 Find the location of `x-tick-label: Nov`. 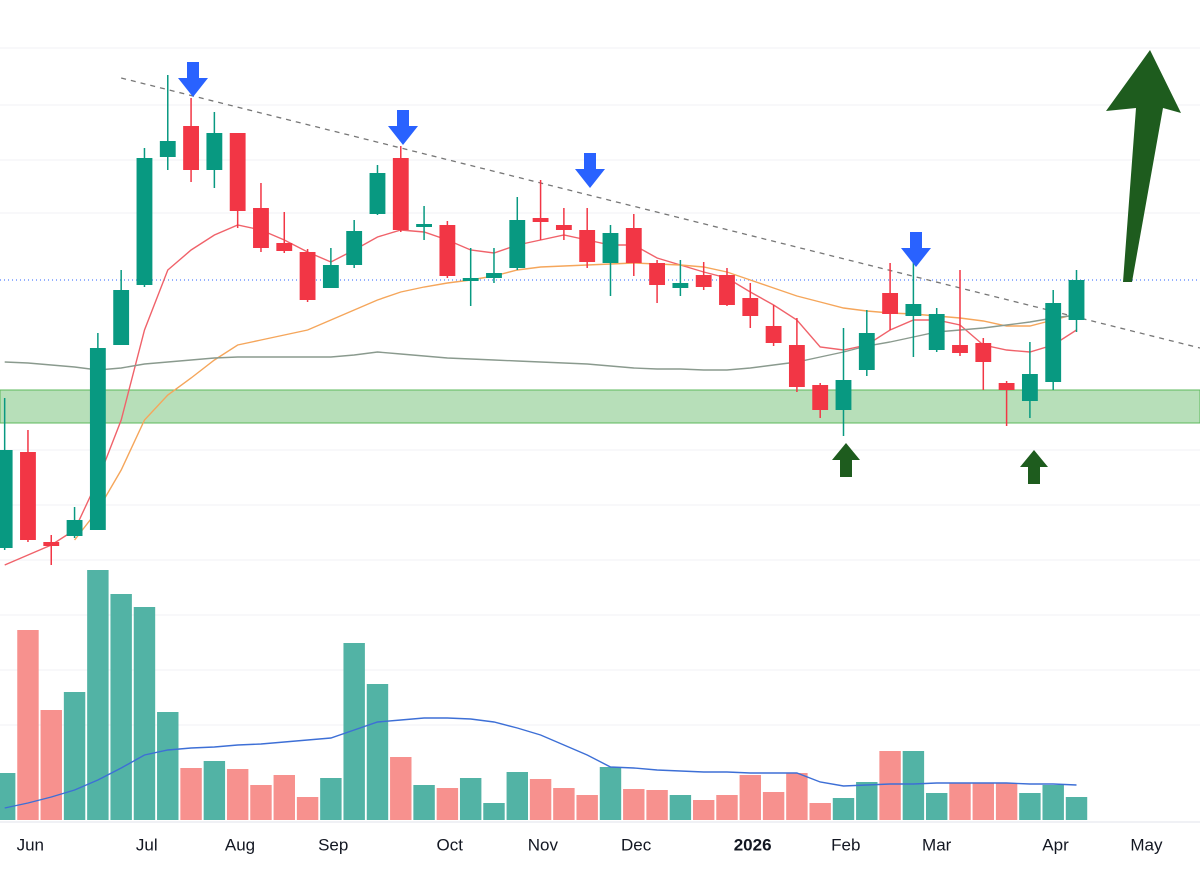

x-tick-label: Nov is located at coordinates (543, 844).